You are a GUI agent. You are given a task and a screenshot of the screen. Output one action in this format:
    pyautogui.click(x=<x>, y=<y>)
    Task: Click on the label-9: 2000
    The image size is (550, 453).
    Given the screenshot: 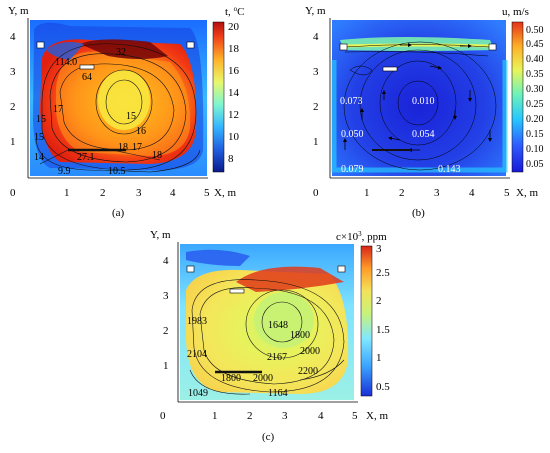 What is the action you would take?
    pyautogui.click(x=263, y=378)
    